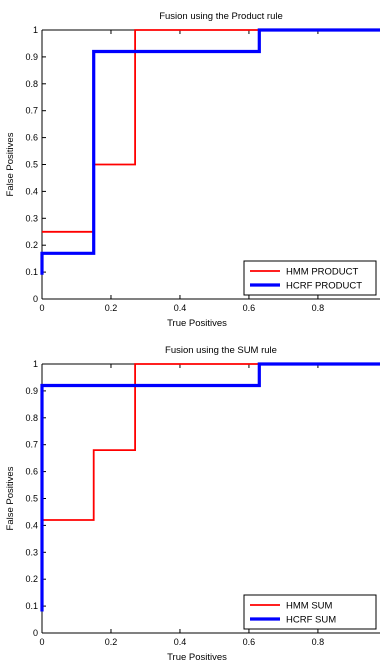  What do you see at coordinates (221, 350) in the screenshot?
I see `chart-title: Fusion using the SUM rule` at bounding box center [221, 350].